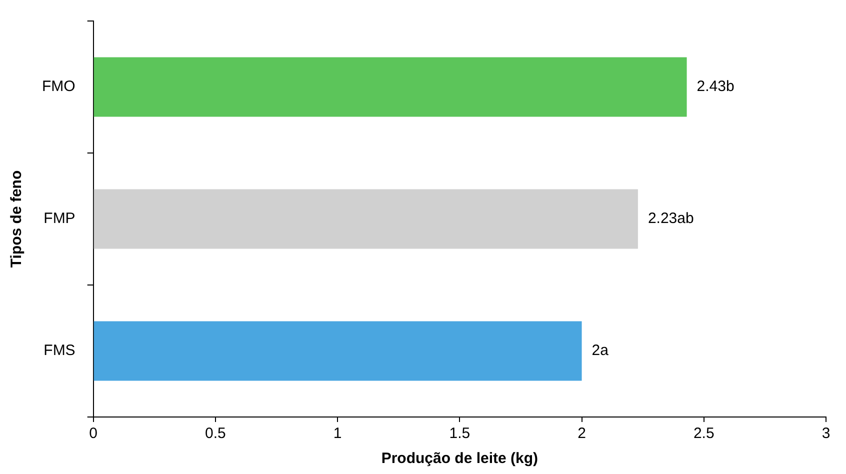 This screenshot has width=846, height=474. I want to click on y-tick-label: FMO, so click(59, 87).